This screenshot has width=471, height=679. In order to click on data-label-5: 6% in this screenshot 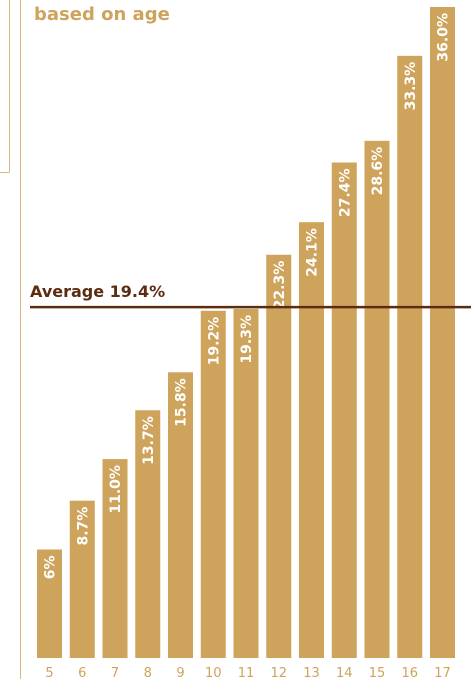, I will do `click(51, 568)`.